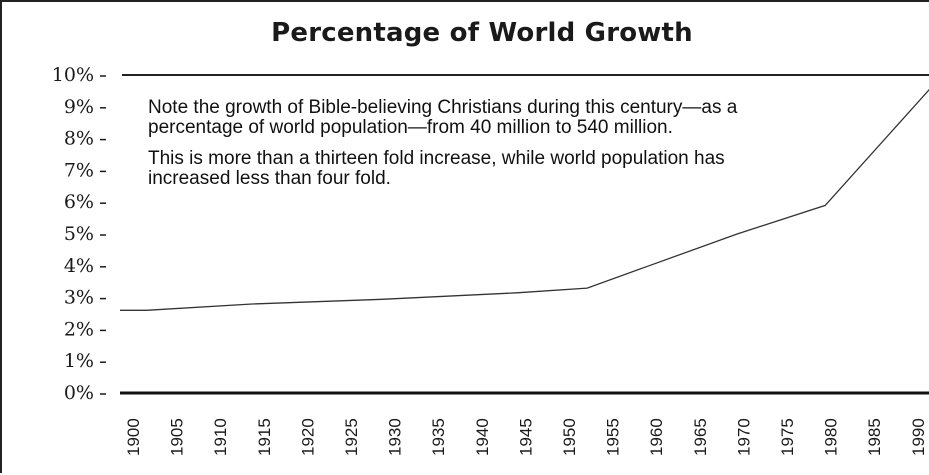 Image resolution: width=929 pixels, height=475 pixels. Describe the element at coordinates (220, 437) in the screenshot. I see `x-tick-label: 1910` at that location.